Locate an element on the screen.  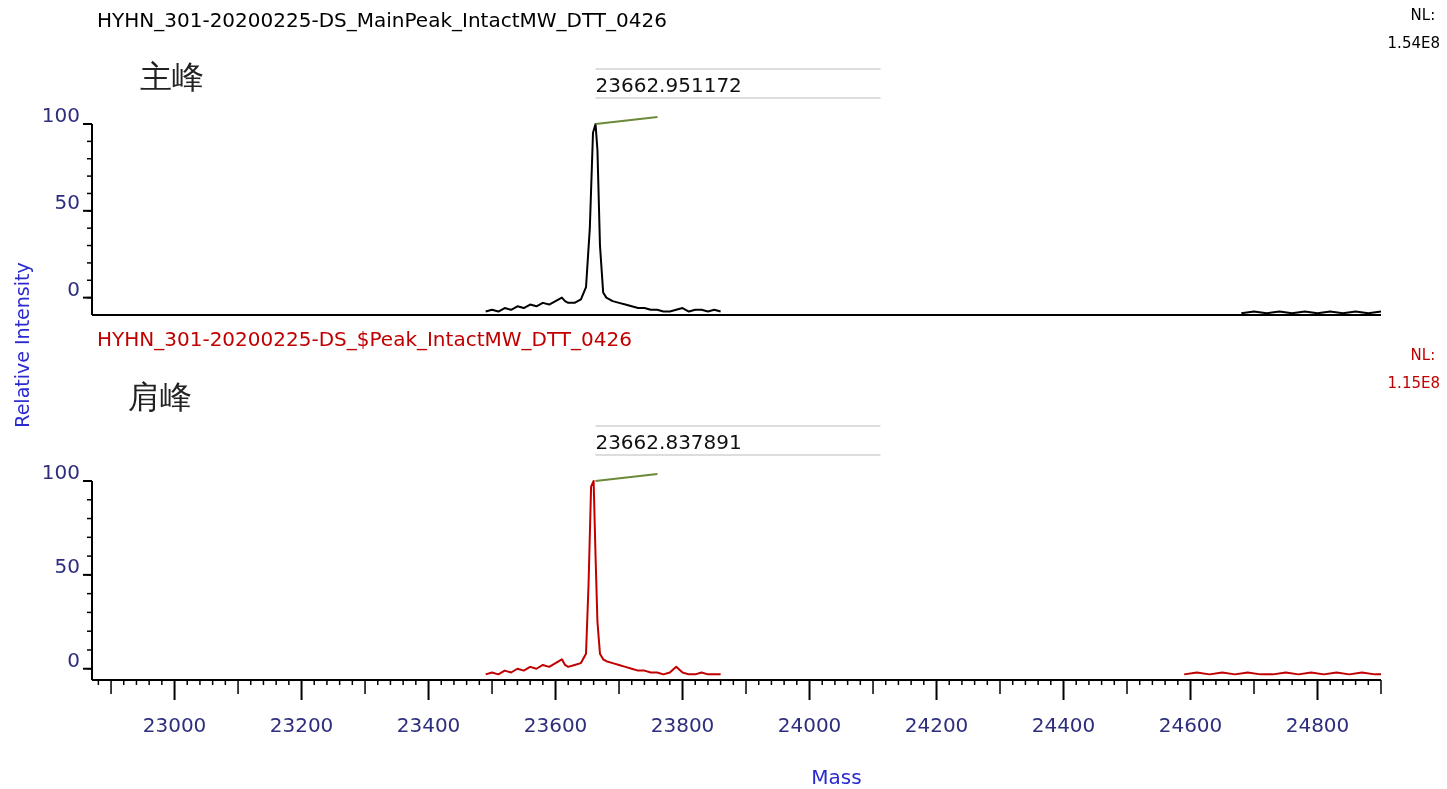
x-tick-label: 24400 is located at coordinates (1063, 725).